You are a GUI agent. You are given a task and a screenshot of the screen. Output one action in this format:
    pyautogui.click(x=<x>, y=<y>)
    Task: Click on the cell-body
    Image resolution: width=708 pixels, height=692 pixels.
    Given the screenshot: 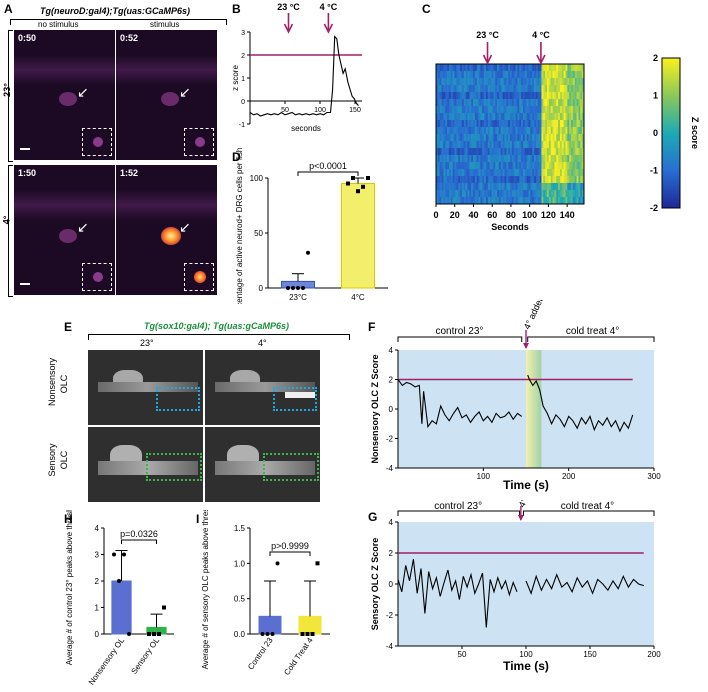 What is the action you would take?
    pyautogui.click(x=170, y=99)
    